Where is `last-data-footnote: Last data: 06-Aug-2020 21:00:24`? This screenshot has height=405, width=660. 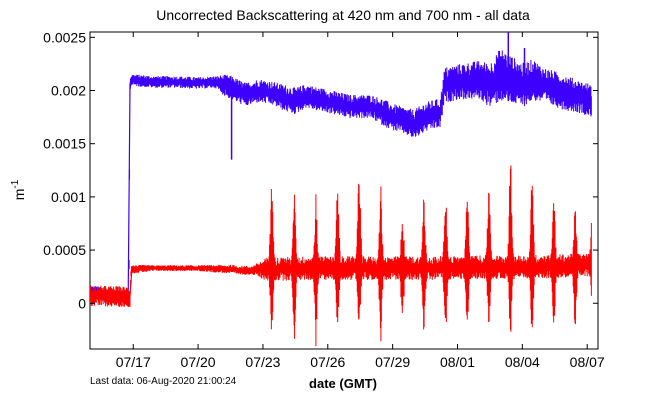 last-data-footnote: Last data: 06-Aug-2020 21:00:24 is located at coordinates (163, 381).